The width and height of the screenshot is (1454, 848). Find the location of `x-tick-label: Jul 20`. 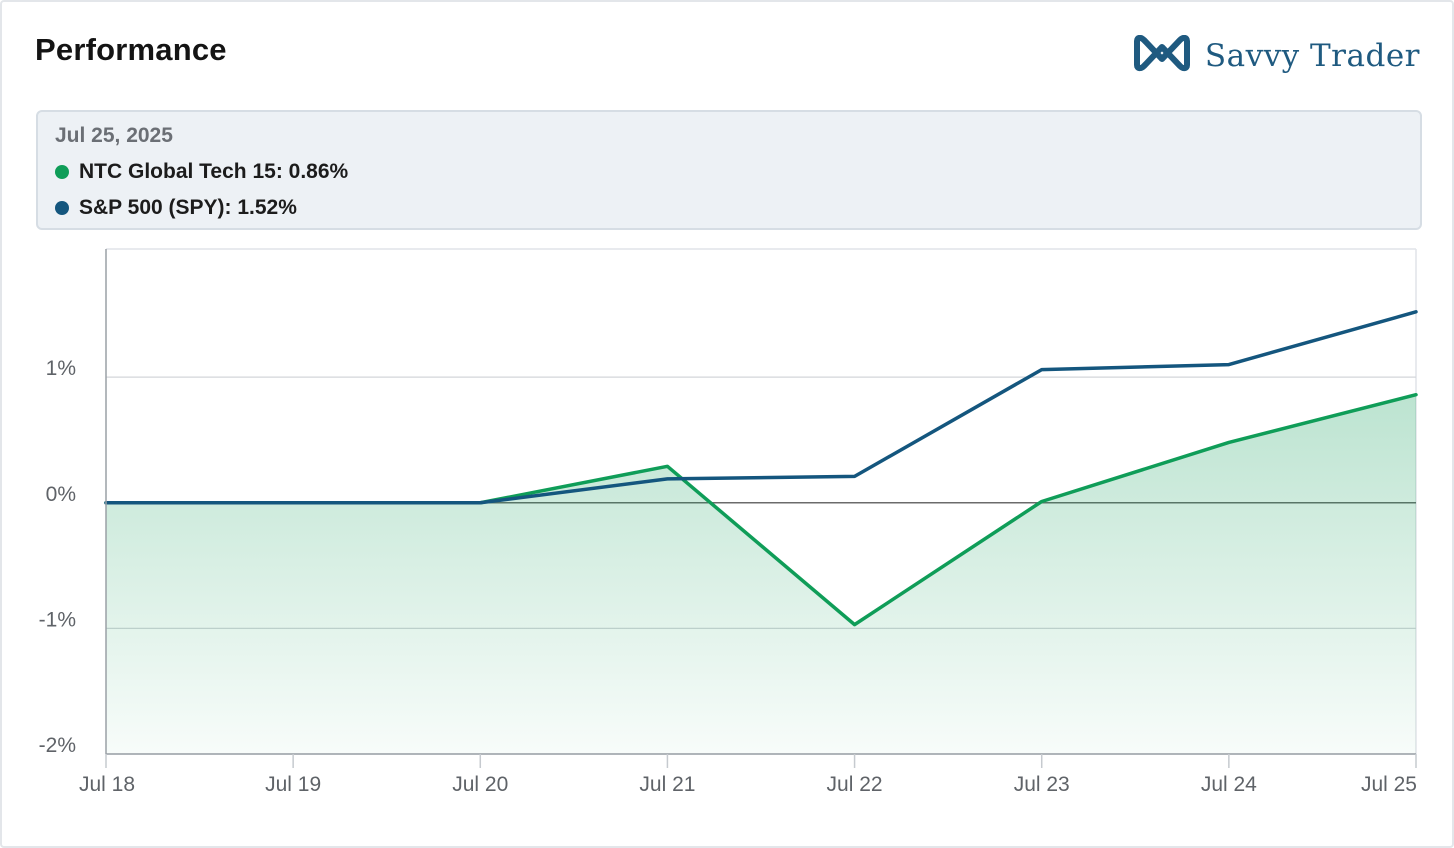

x-tick-label: Jul 20 is located at coordinates (480, 784).